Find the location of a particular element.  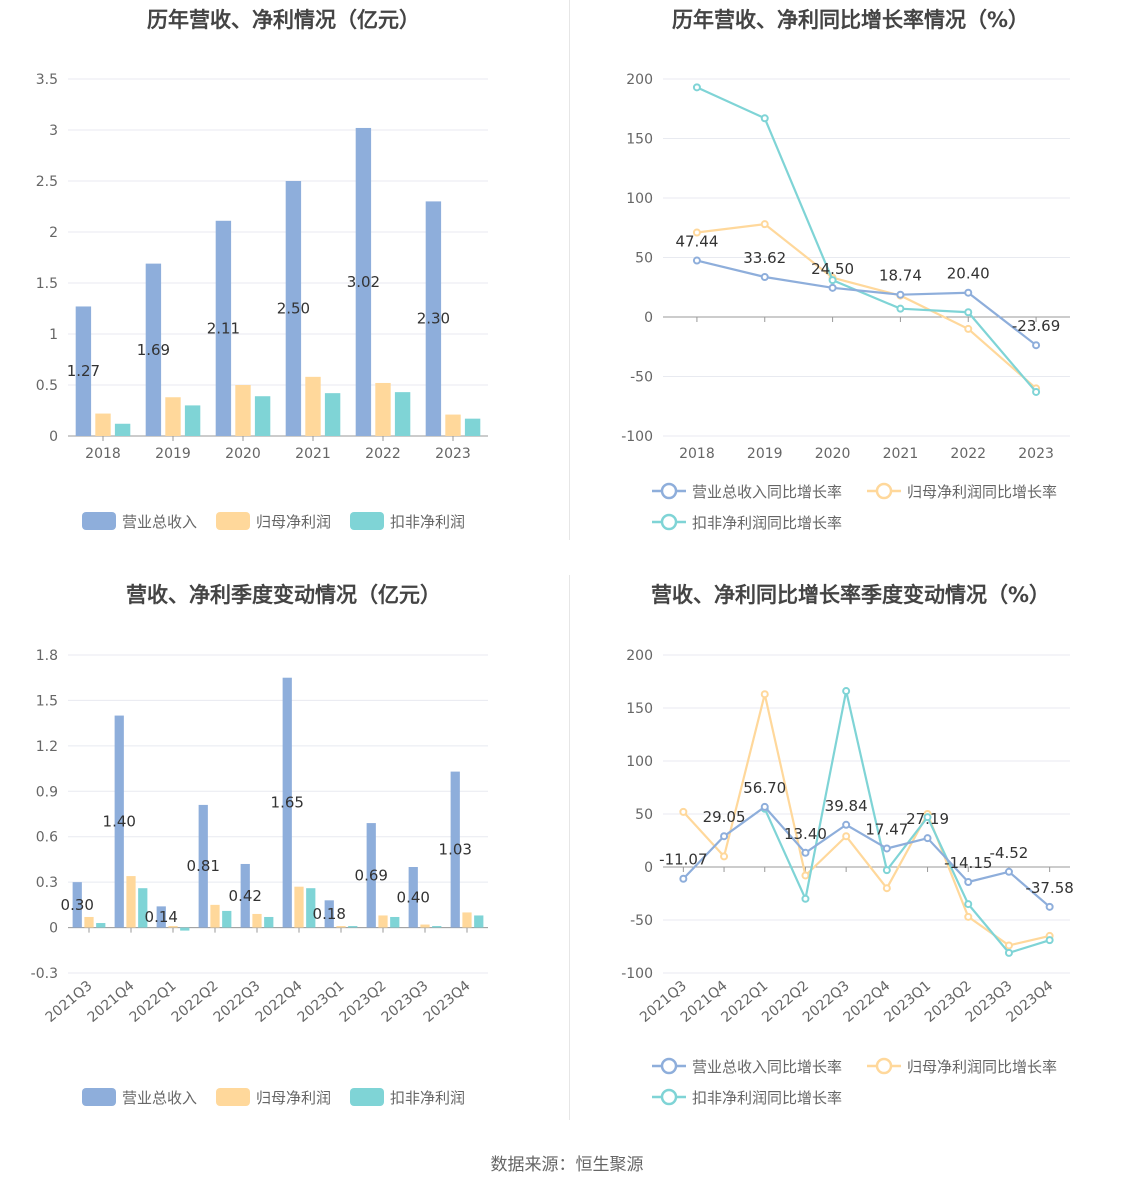

data-label: 0.69 is located at coordinates (371, 875).